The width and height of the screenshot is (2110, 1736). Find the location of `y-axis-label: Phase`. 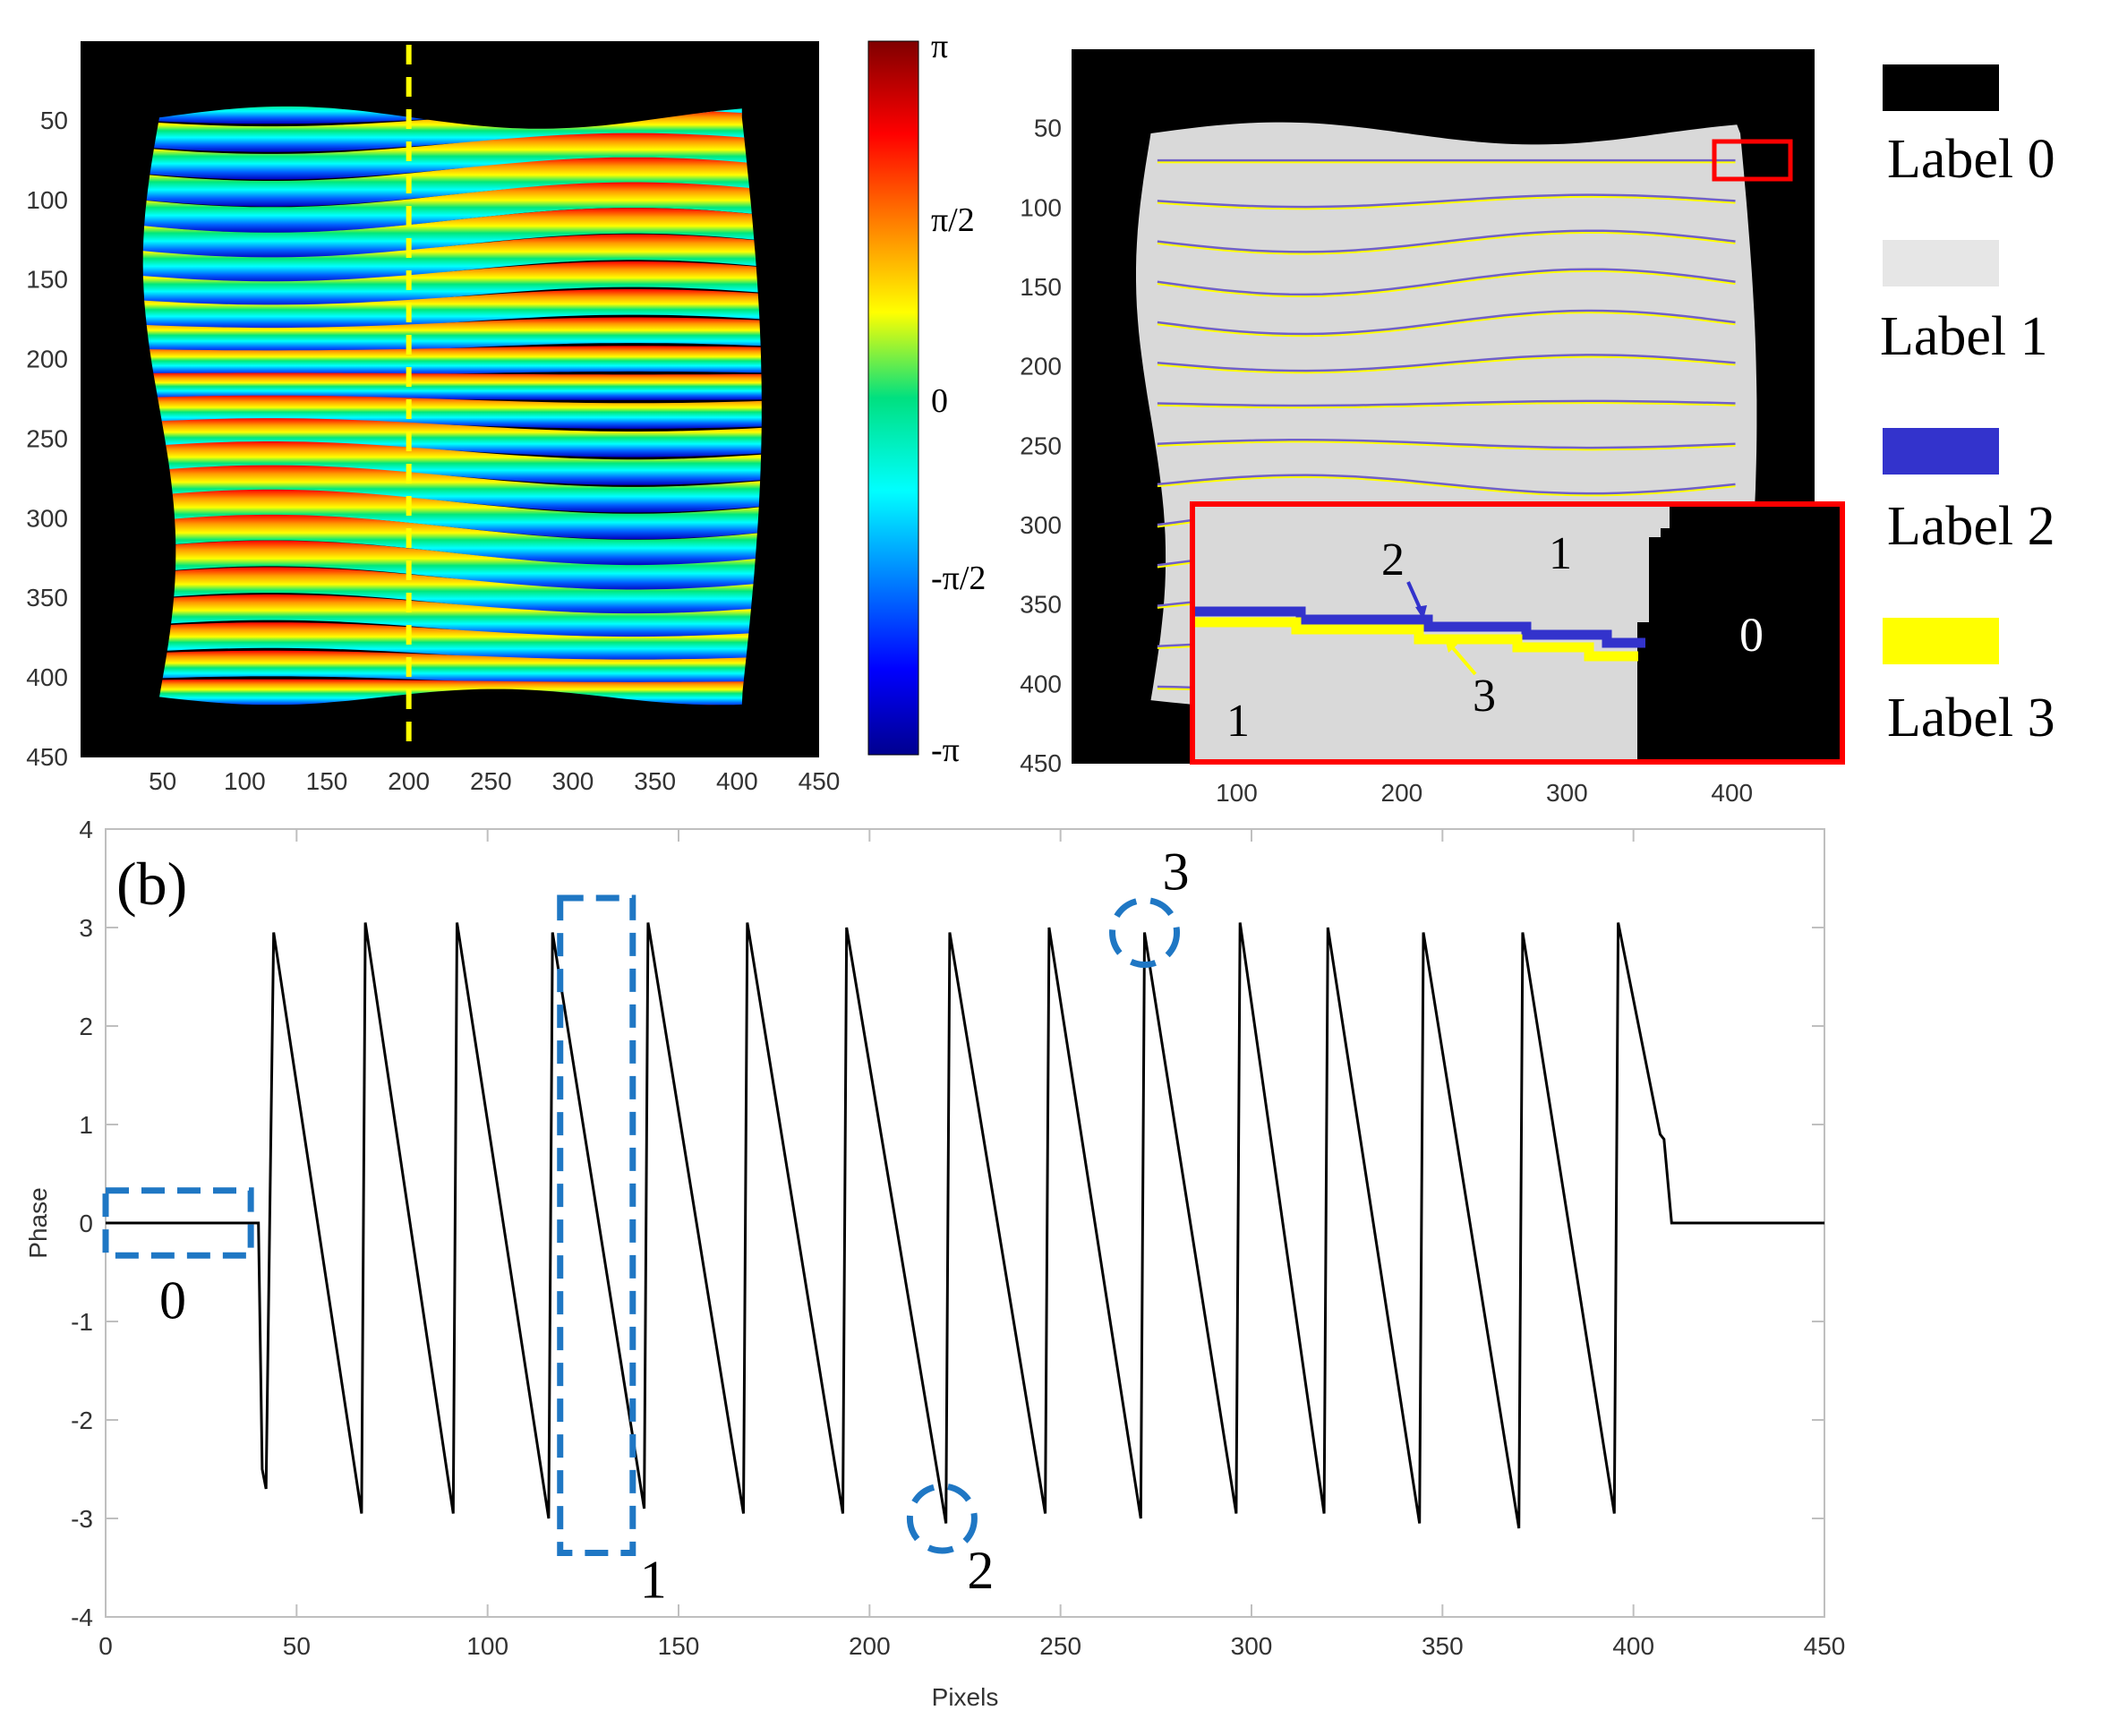

y-axis-label: Phase is located at coordinates (38, 1222).